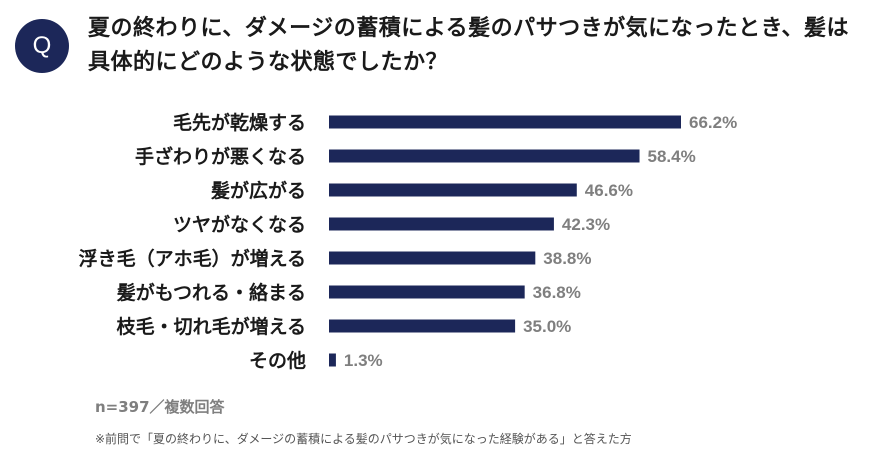  I want to click on value-label: 46.6%, so click(609, 190).